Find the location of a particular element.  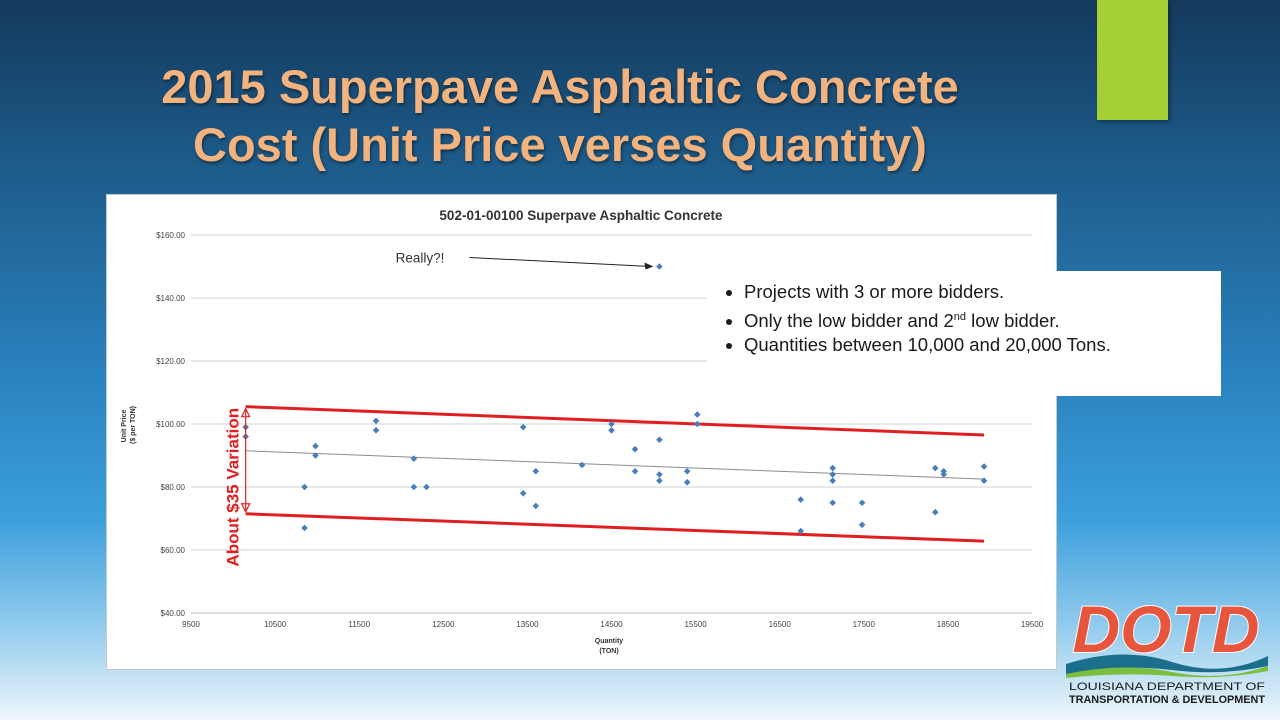

x-tick-label: 14500 is located at coordinates (611, 624).